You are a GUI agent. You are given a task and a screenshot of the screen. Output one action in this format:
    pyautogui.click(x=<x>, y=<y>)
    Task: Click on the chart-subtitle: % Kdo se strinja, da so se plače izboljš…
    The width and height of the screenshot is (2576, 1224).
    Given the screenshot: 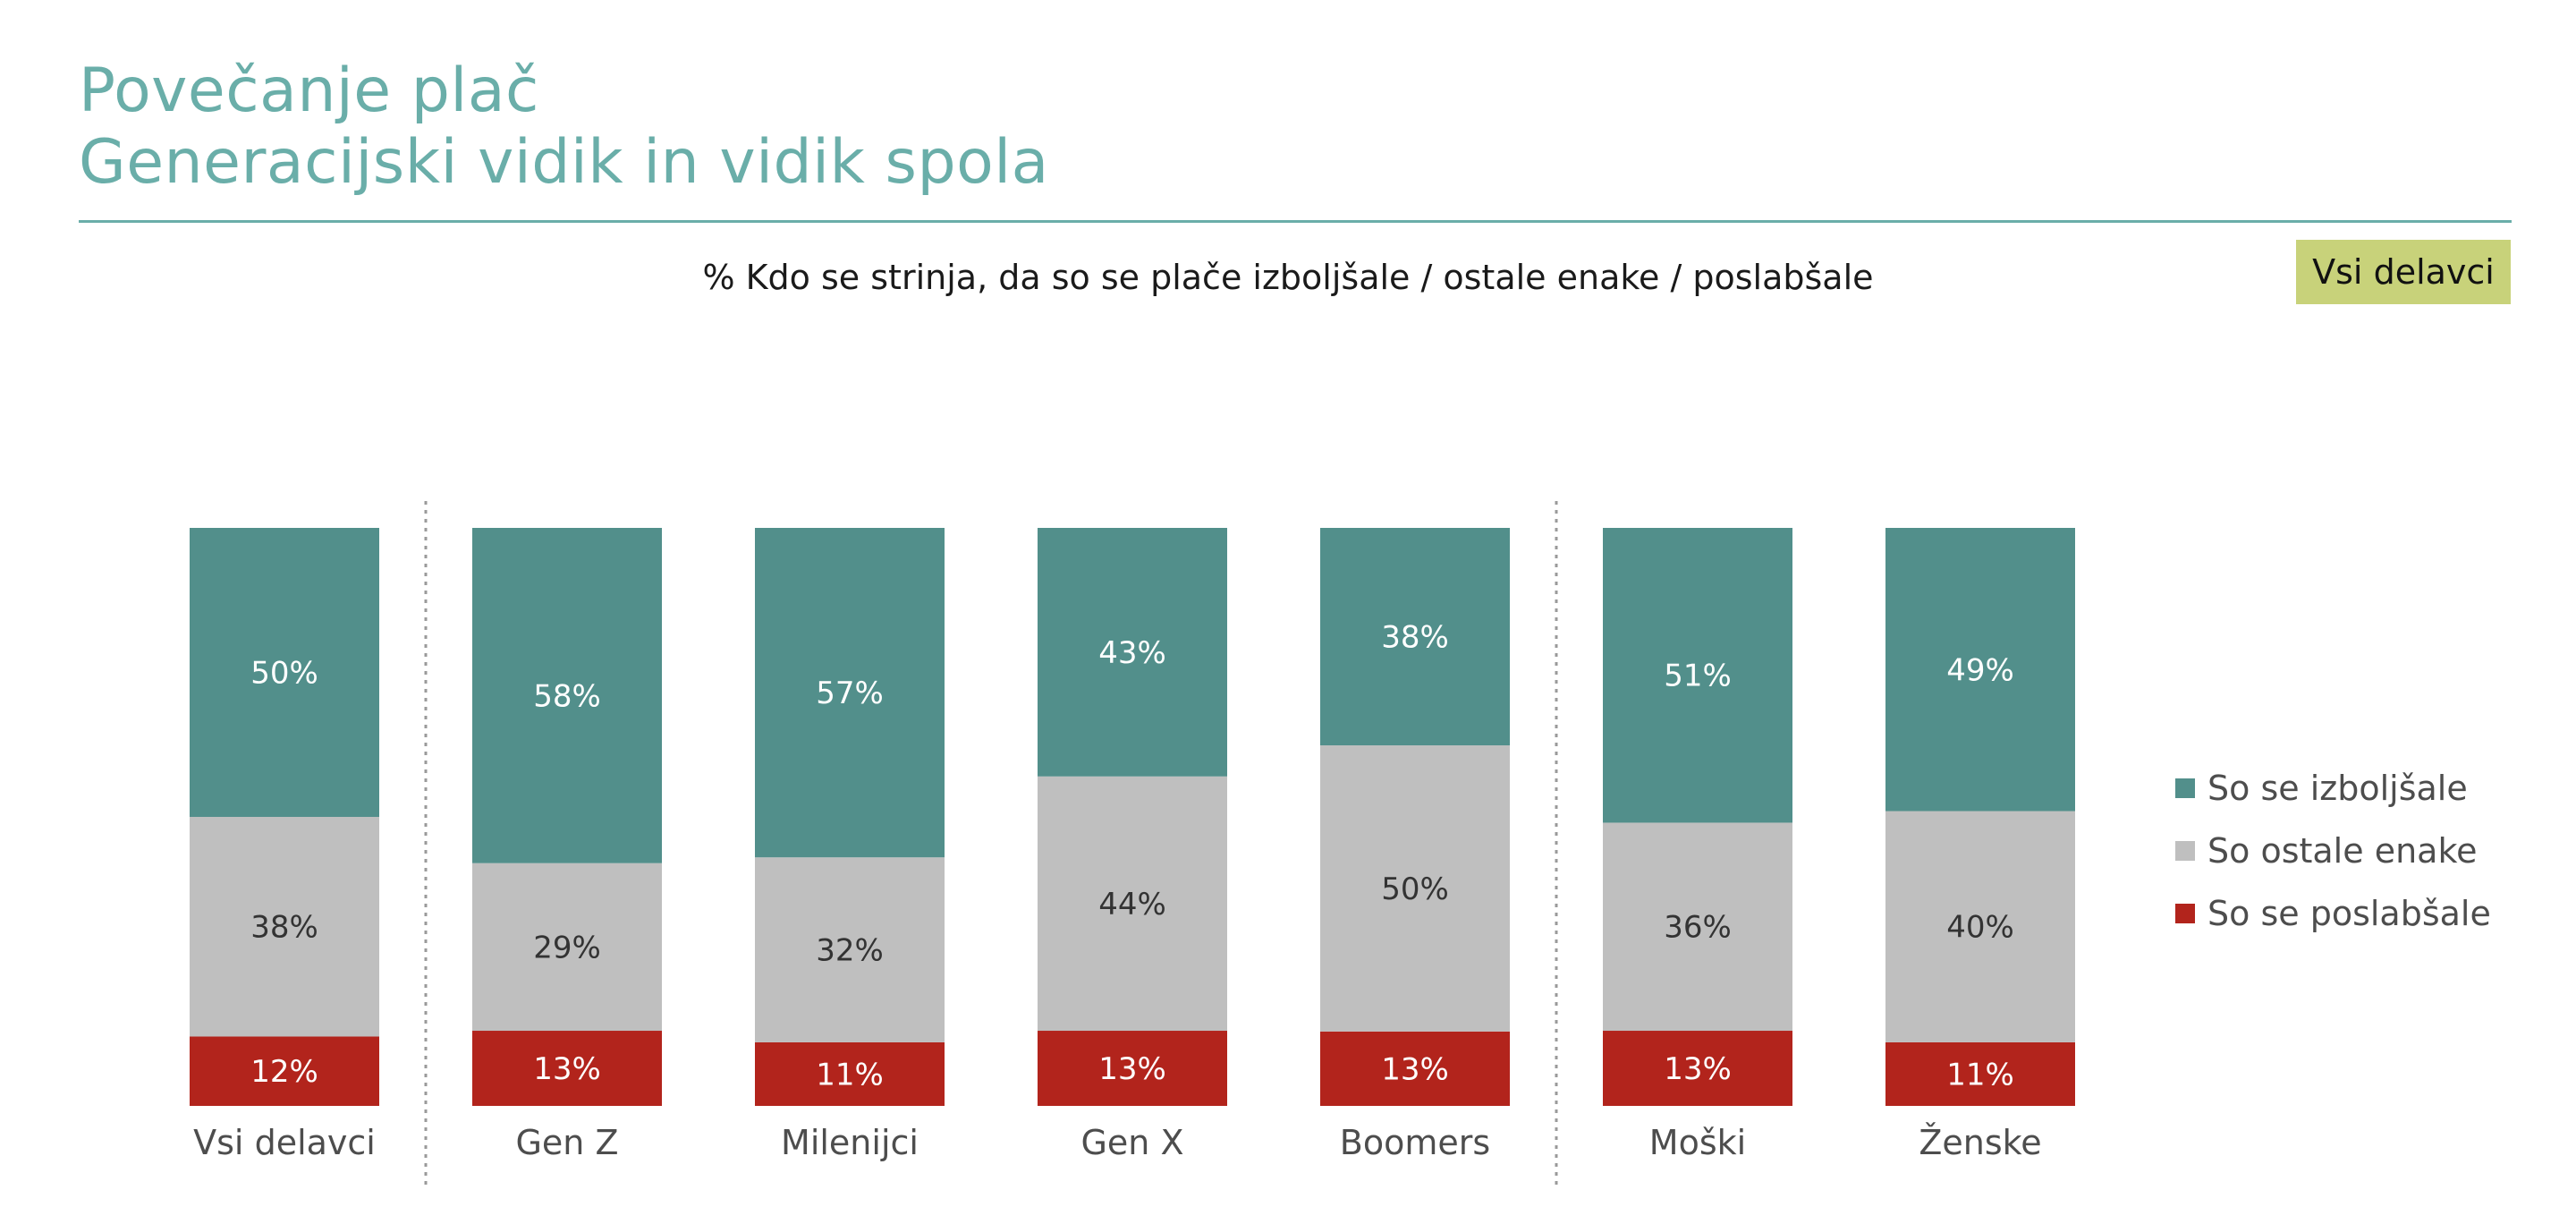 What is the action you would take?
    pyautogui.click(x=1288, y=277)
    